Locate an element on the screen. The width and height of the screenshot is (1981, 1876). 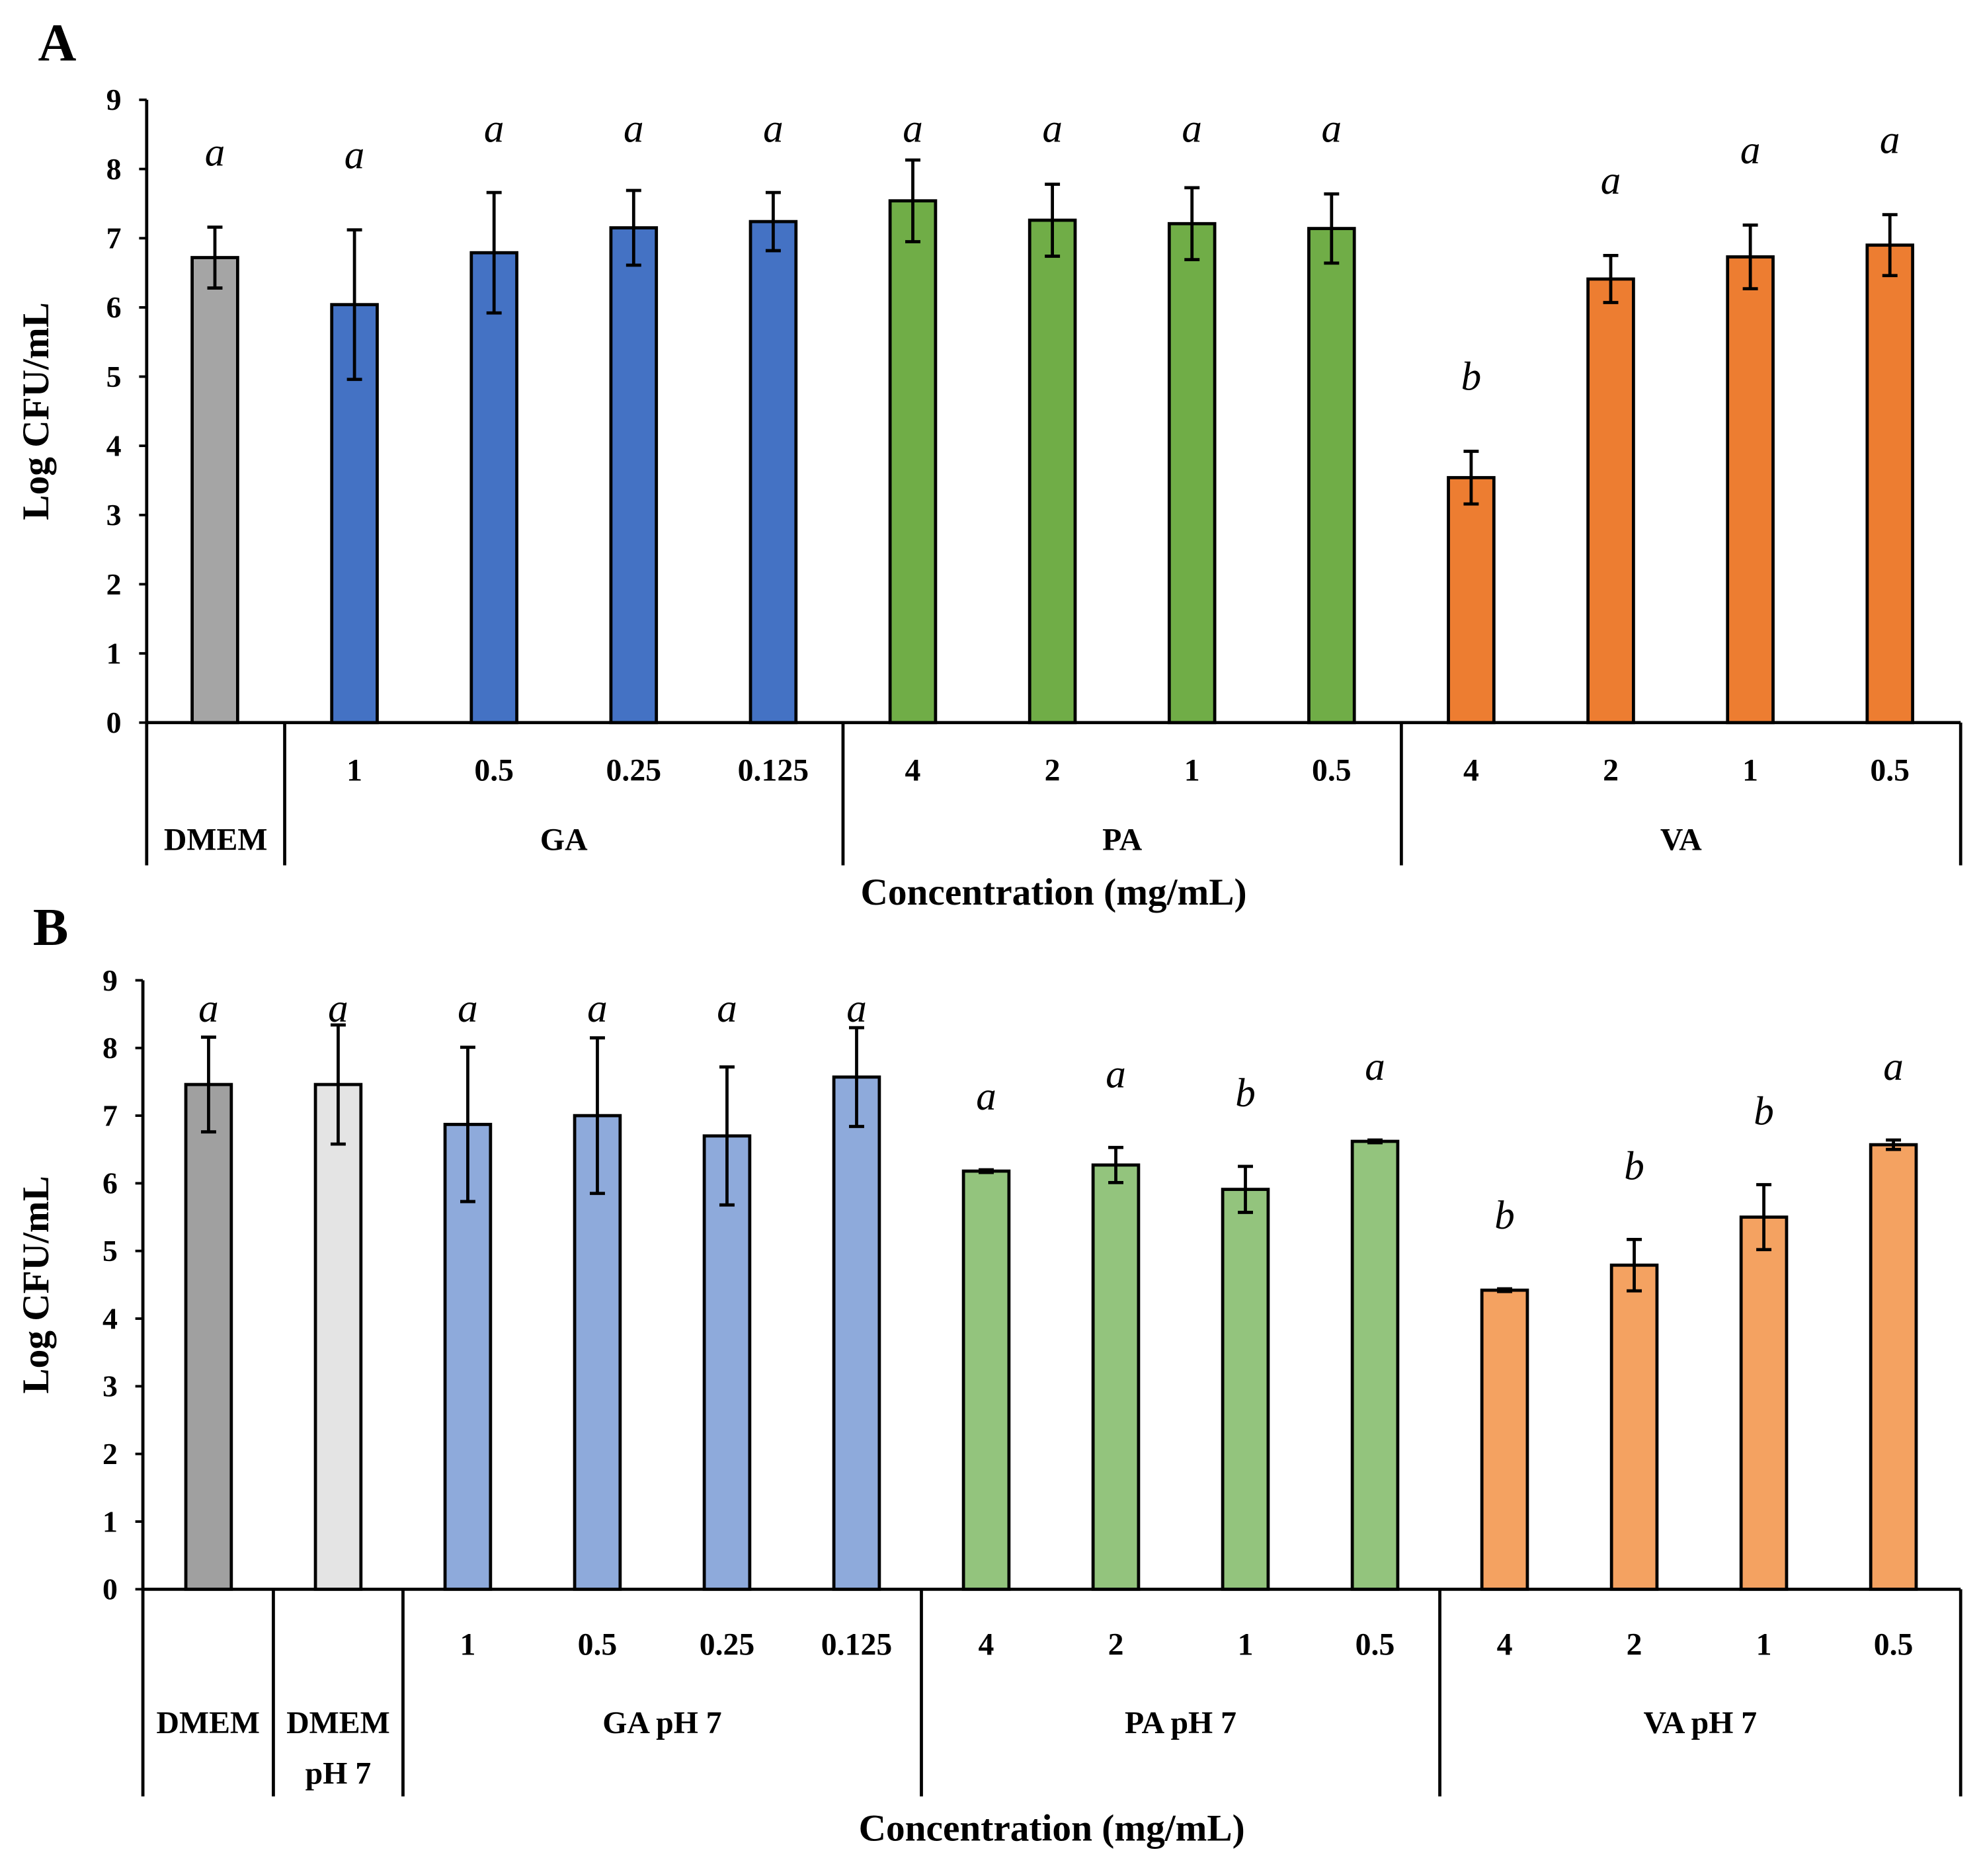
group-label: GA pH 7 is located at coordinates (662, 1722).